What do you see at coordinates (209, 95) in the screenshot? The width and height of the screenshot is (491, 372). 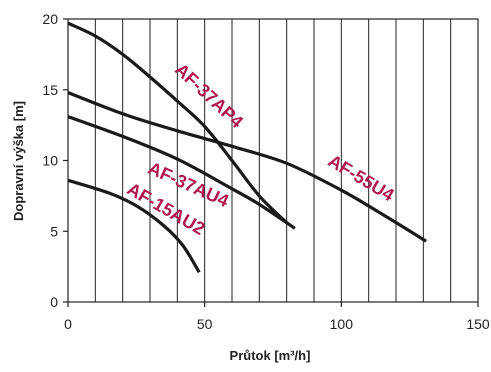 I see `series-label-af-37ap4: AF-37AP4` at bounding box center [209, 95].